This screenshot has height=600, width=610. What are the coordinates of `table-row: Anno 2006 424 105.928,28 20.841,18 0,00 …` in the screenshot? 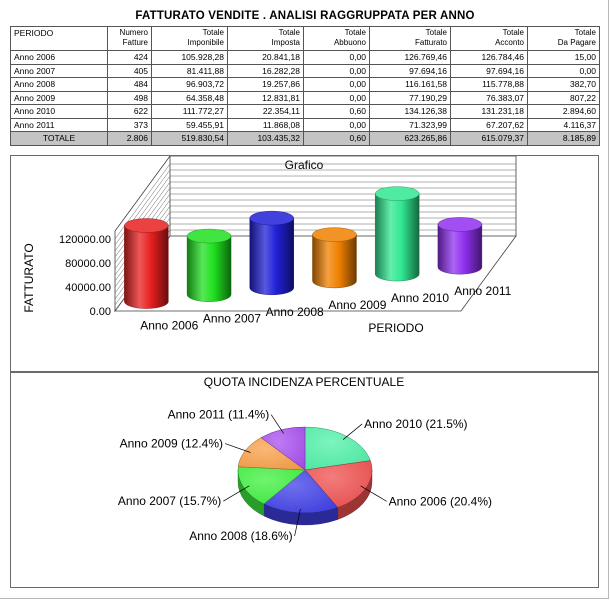 It's located at (305, 57).